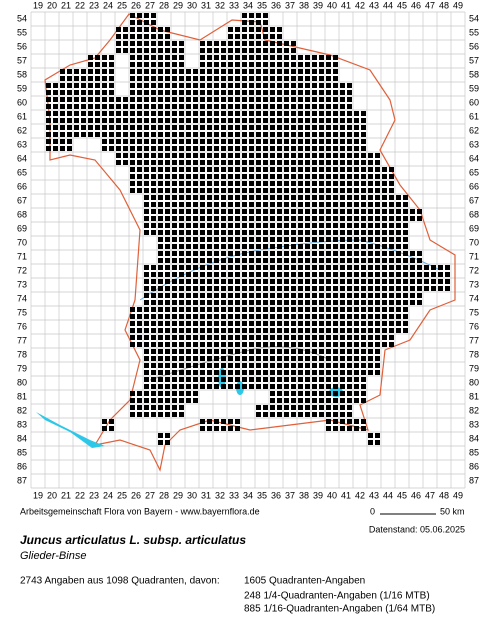 The image size is (500, 620). Describe the element at coordinates (22, 228) in the screenshot. I see `row-label: 69` at that location.